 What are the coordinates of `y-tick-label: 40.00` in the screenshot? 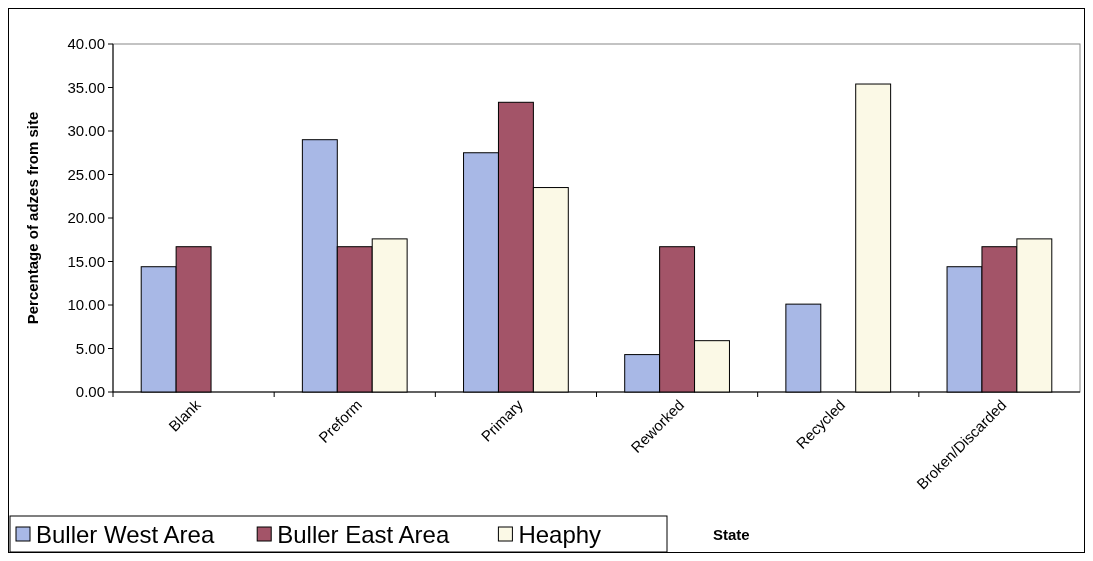 It's located at (86, 44).